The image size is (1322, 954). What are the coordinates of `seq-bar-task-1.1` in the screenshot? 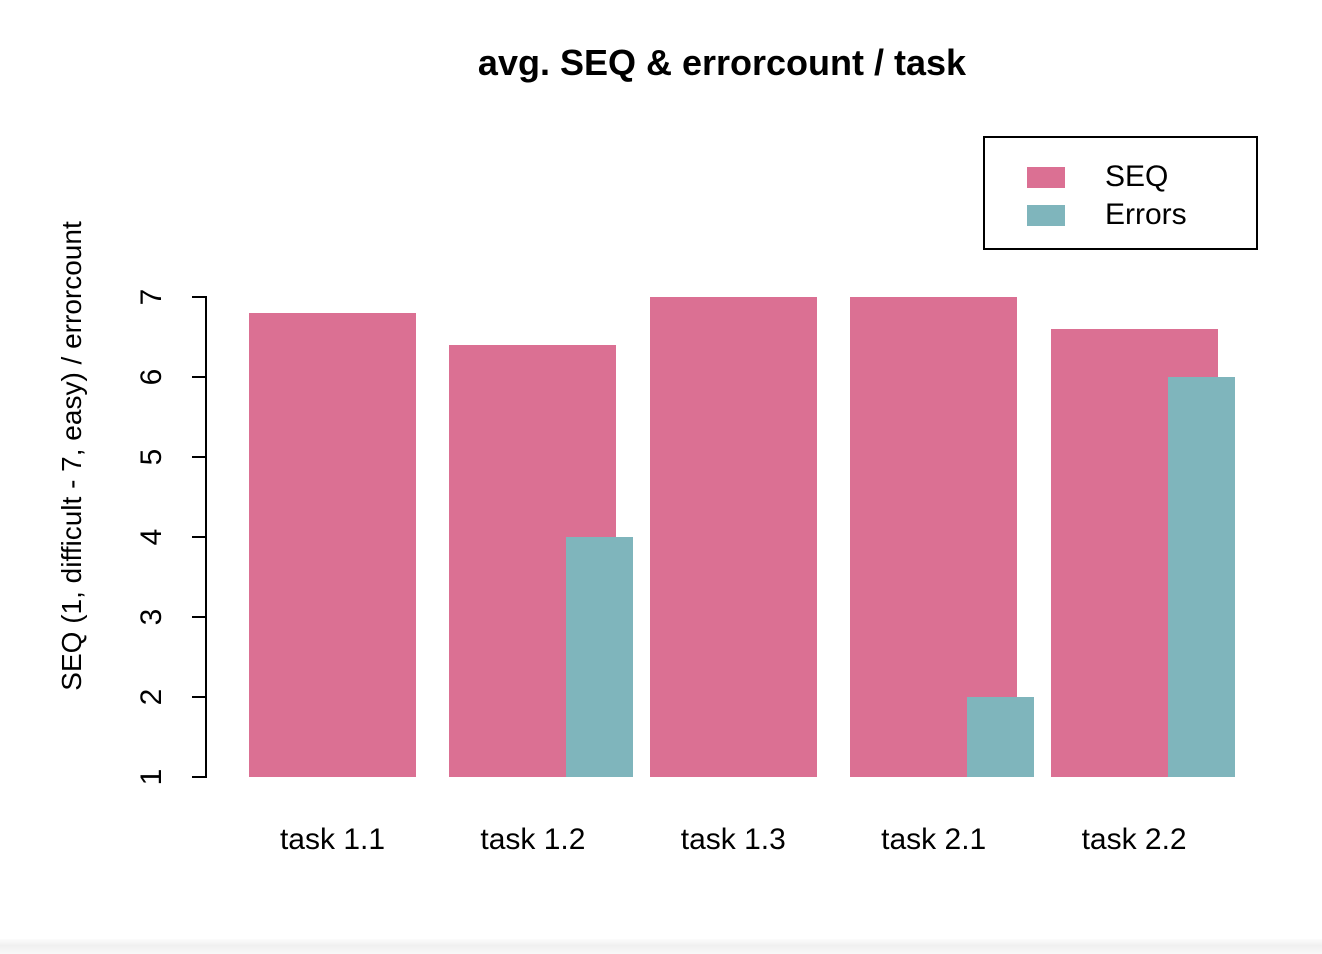 It's located at (332, 545).